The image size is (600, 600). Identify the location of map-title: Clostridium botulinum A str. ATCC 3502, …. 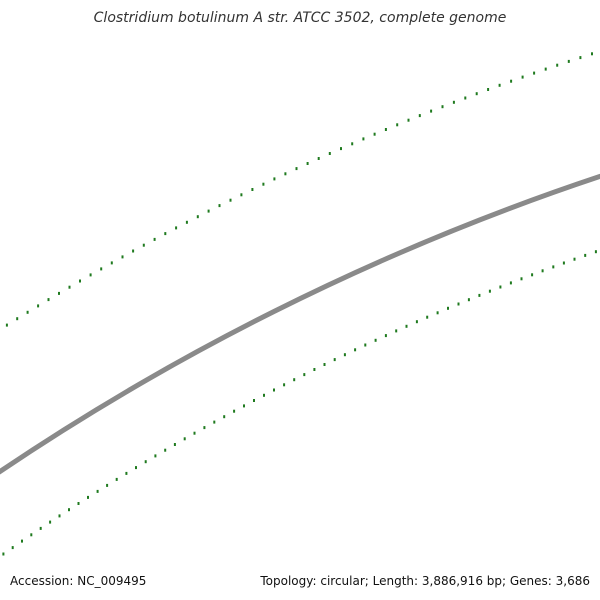
(300, 18).